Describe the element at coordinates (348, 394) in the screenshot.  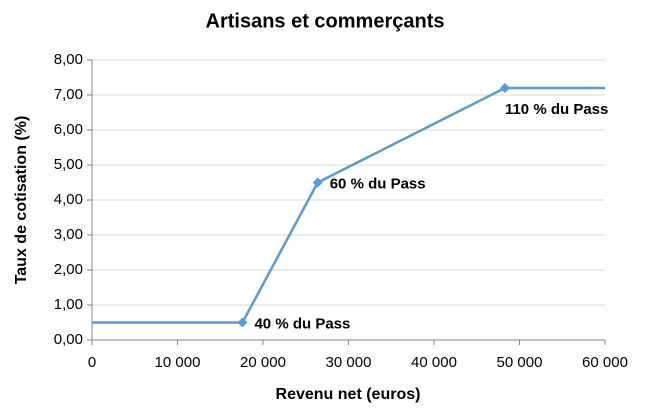
I see `x-axis-label: Revenu net (euros)` at that location.